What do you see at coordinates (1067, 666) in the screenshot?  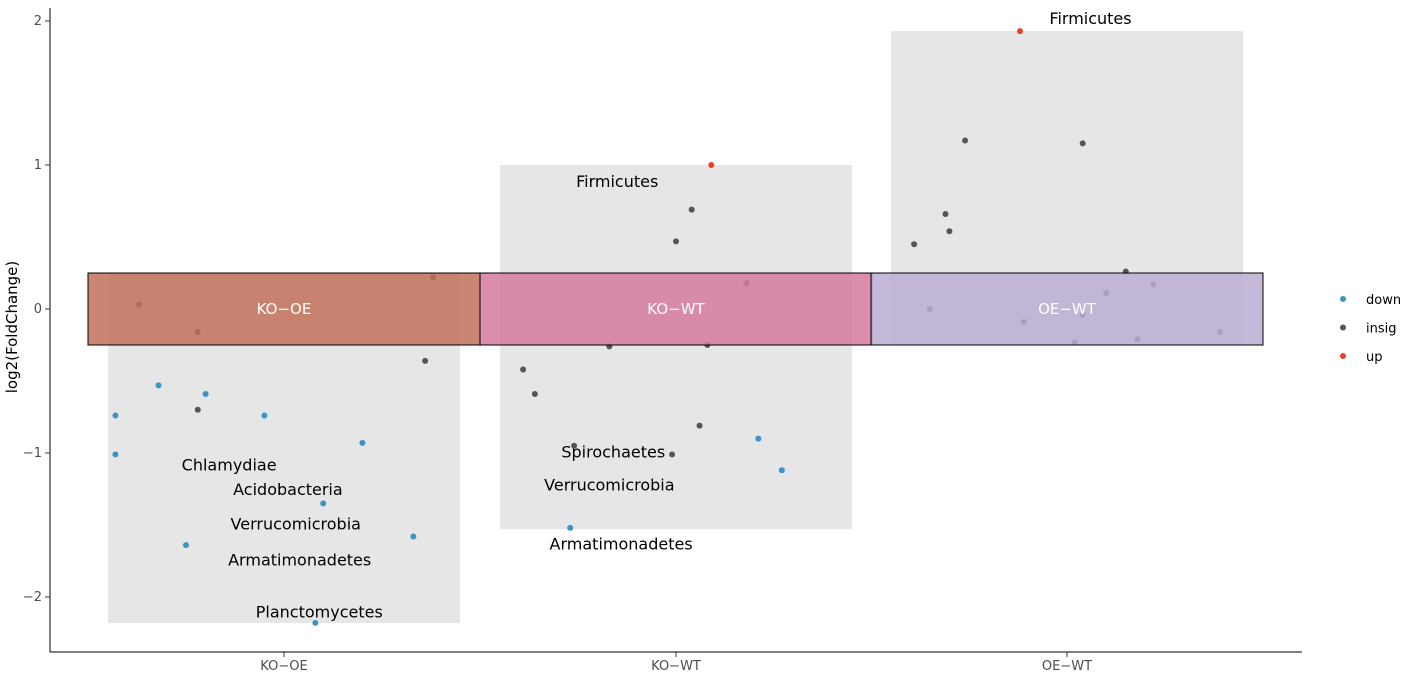 I see `x-tick-label: OE−WT` at bounding box center [1067, 666].